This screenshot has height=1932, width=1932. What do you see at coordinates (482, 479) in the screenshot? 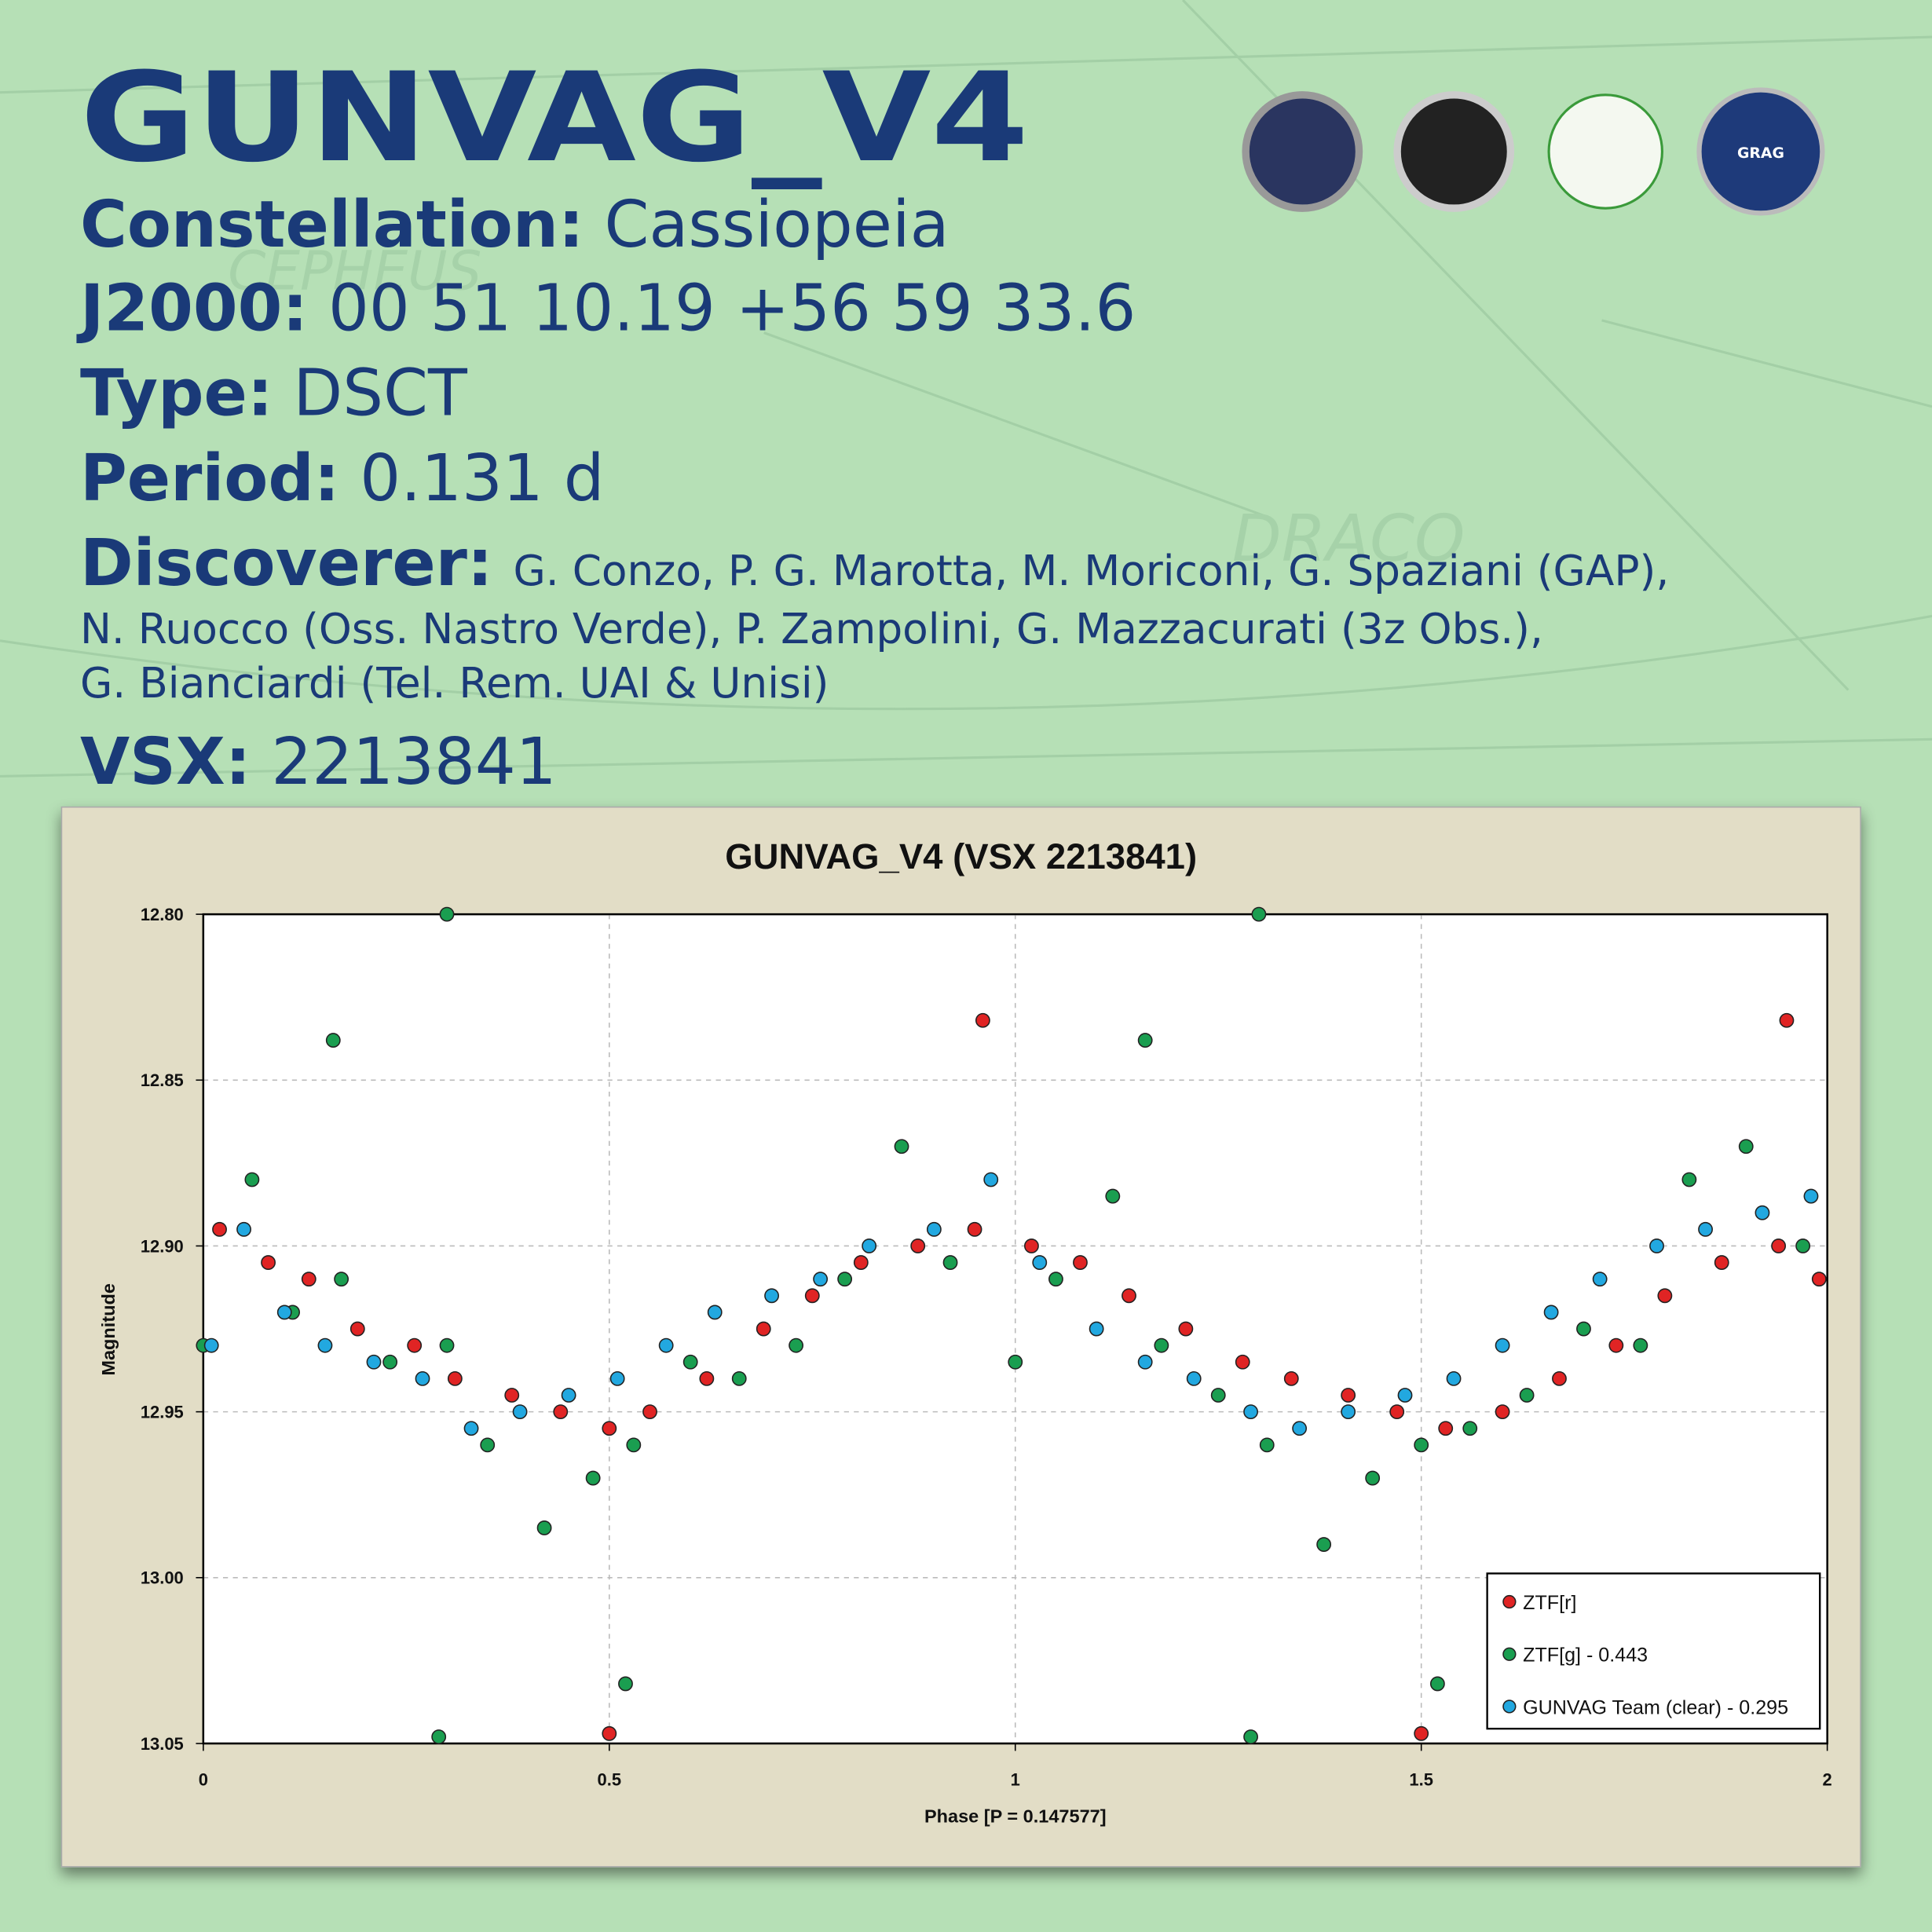
I see `field-value: 0.131 d` at bounding box center [482, 479].